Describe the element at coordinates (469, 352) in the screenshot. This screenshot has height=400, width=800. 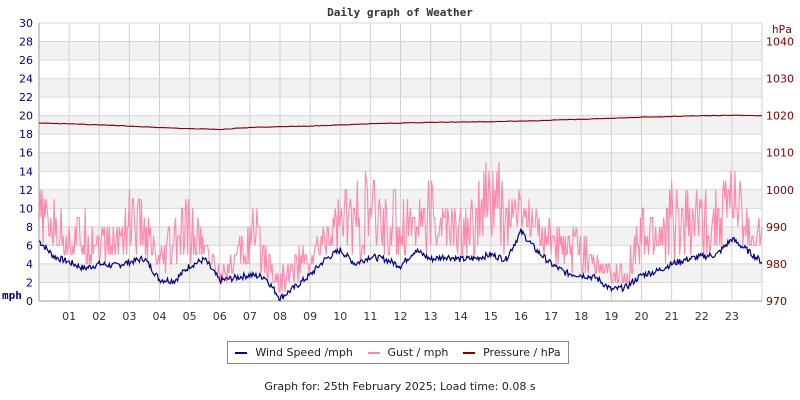
I see `pressure-swatch-icon` at that location.